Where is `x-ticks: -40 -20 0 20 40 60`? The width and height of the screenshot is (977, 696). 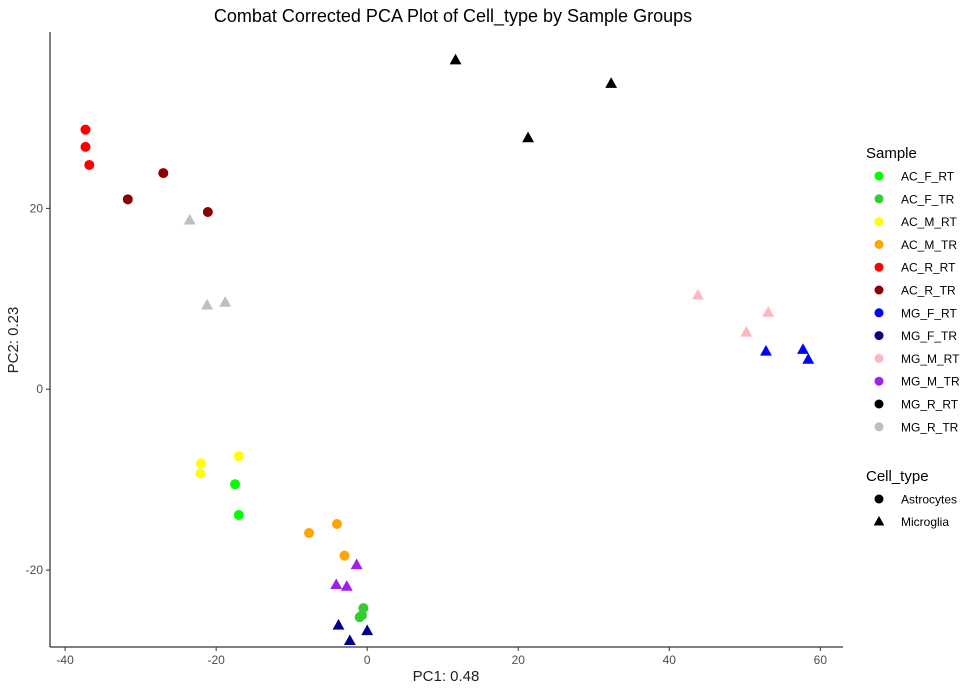 x-ticks: -40 -20 0 20 40 60 is located at coordinates (441, 657).